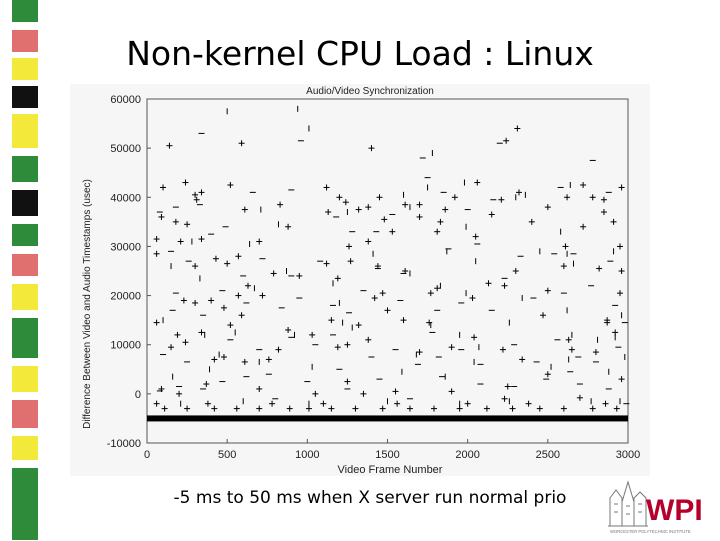 Image resolution: width=720 pixels, height=541 pixels. I want to click on university-building-icon, so click(628, 503).